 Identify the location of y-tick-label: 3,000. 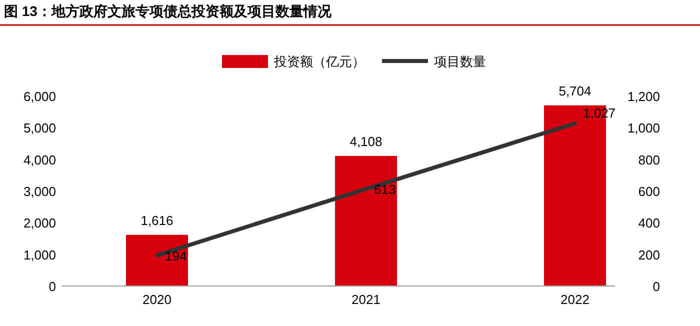
(39, 191).